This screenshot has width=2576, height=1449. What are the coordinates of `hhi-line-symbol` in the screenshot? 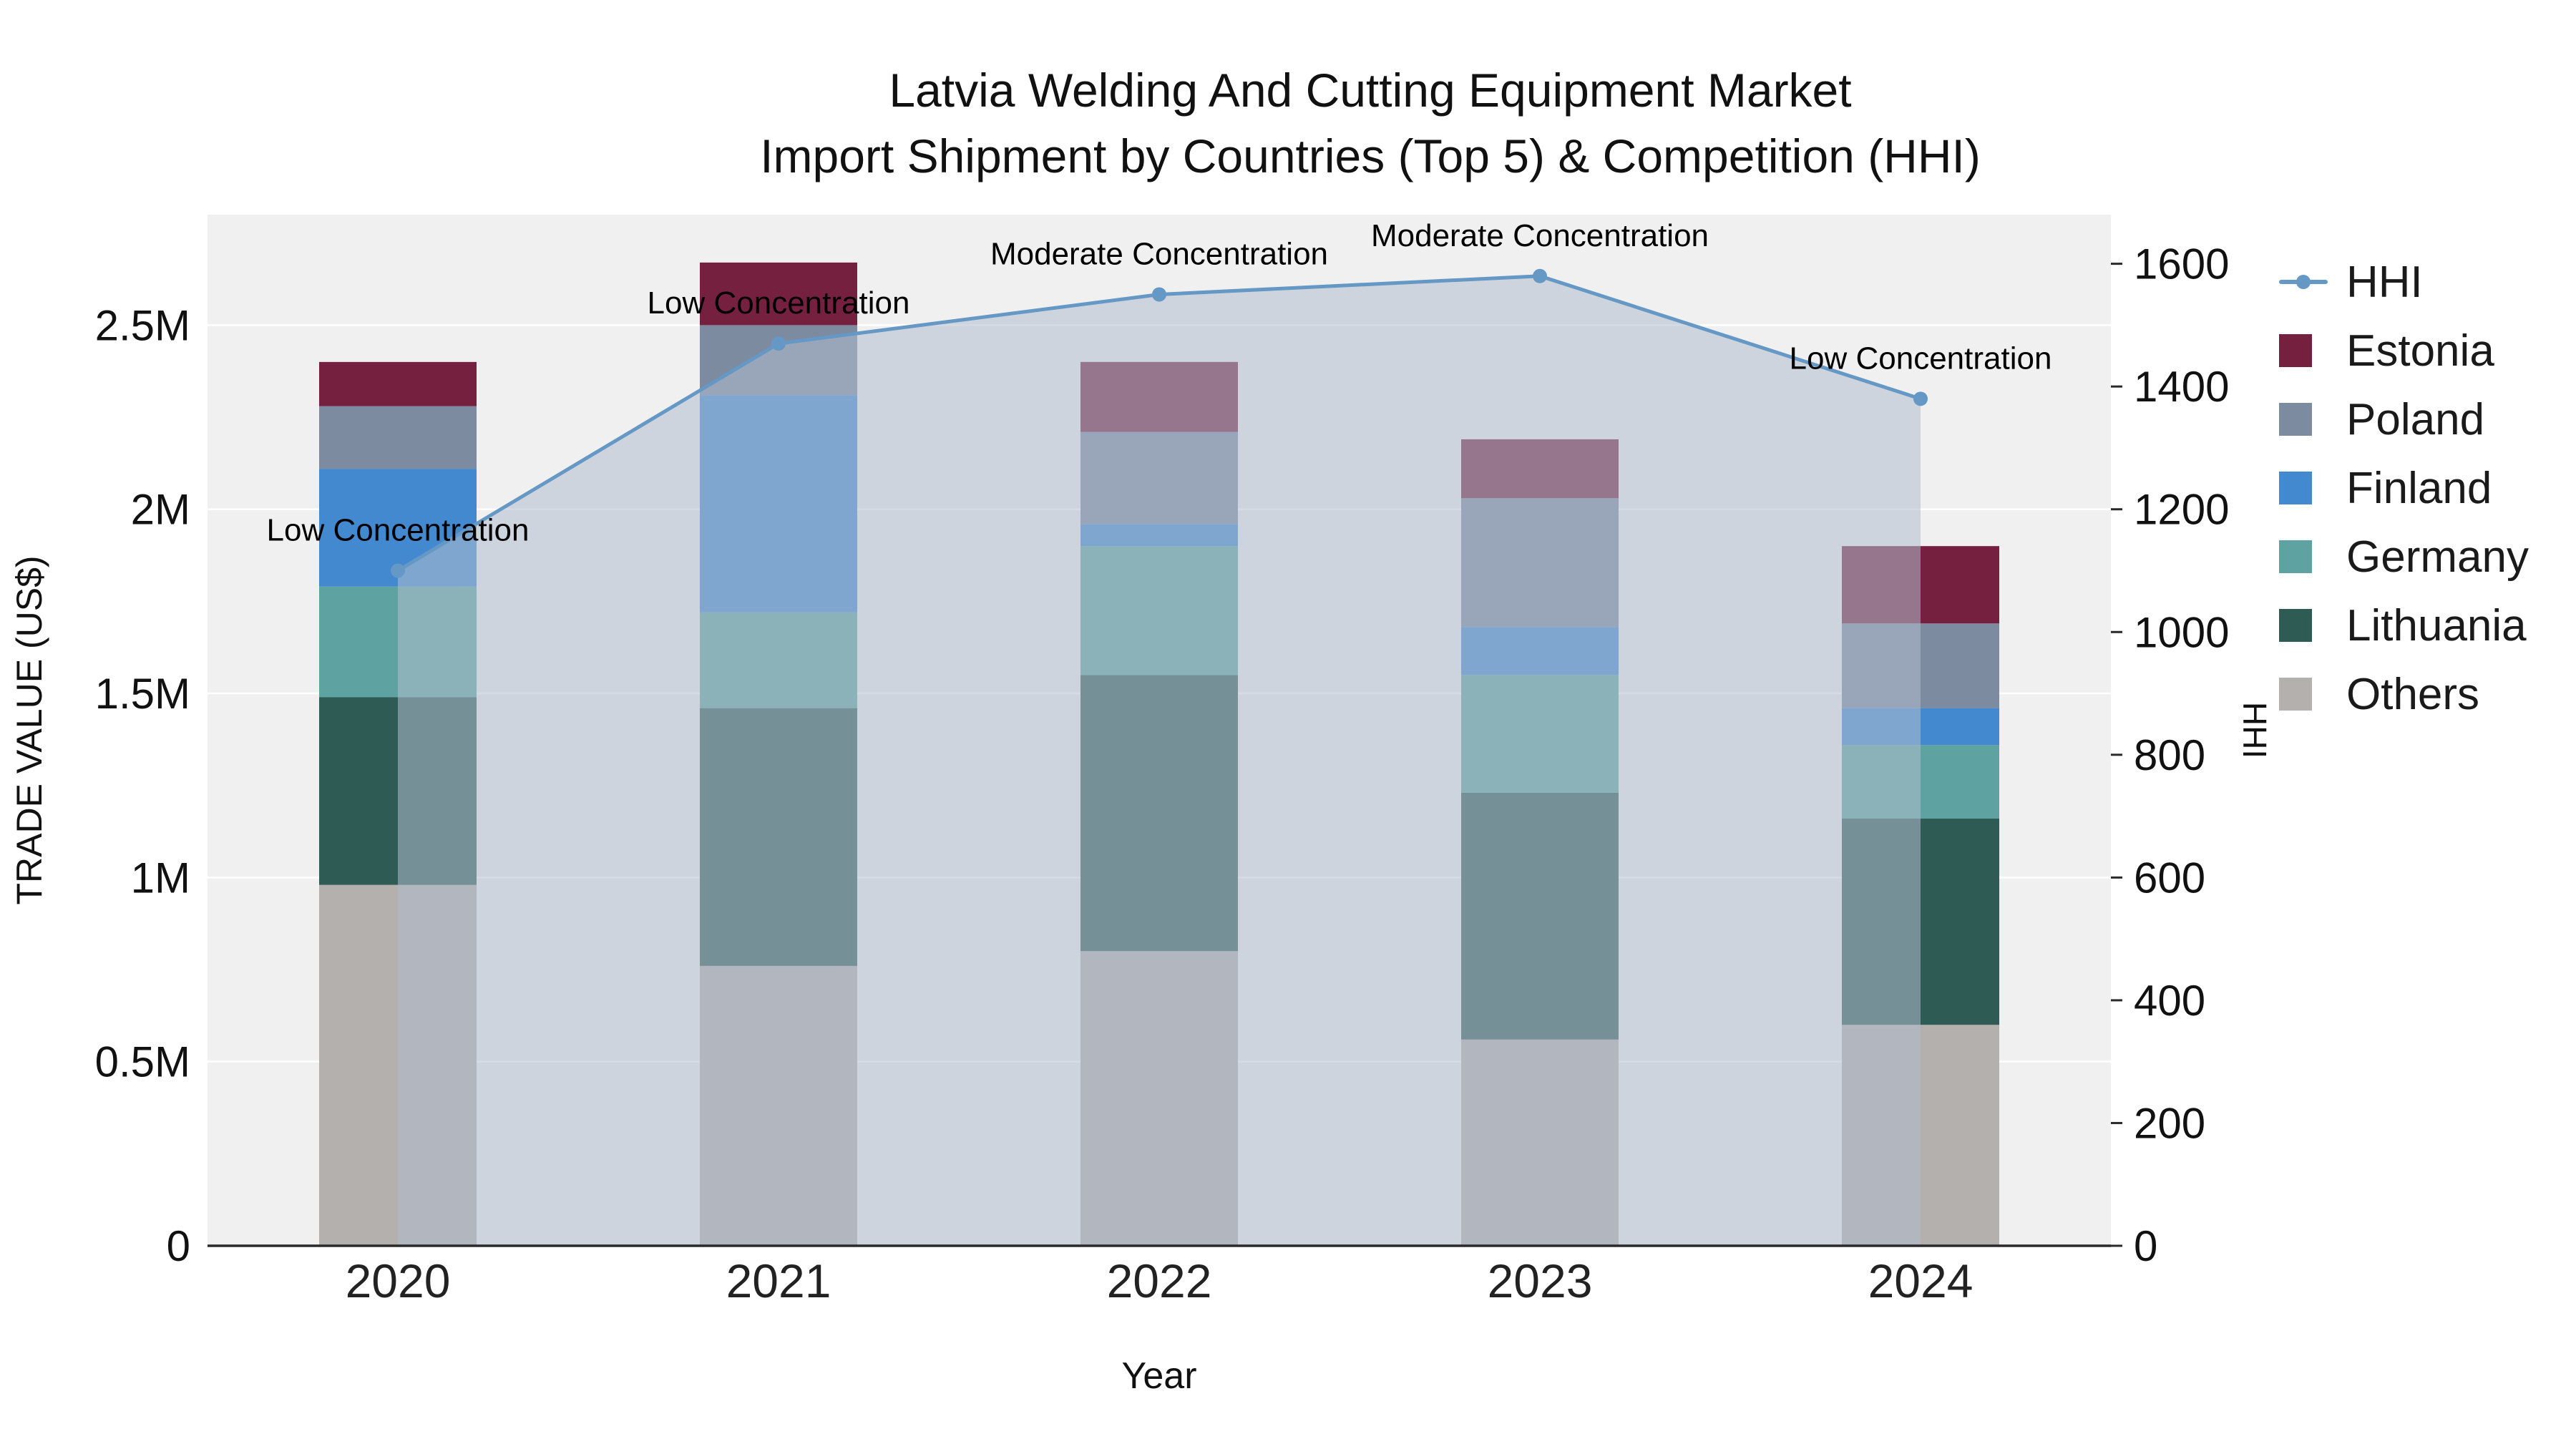 It's located at (2303, 282).